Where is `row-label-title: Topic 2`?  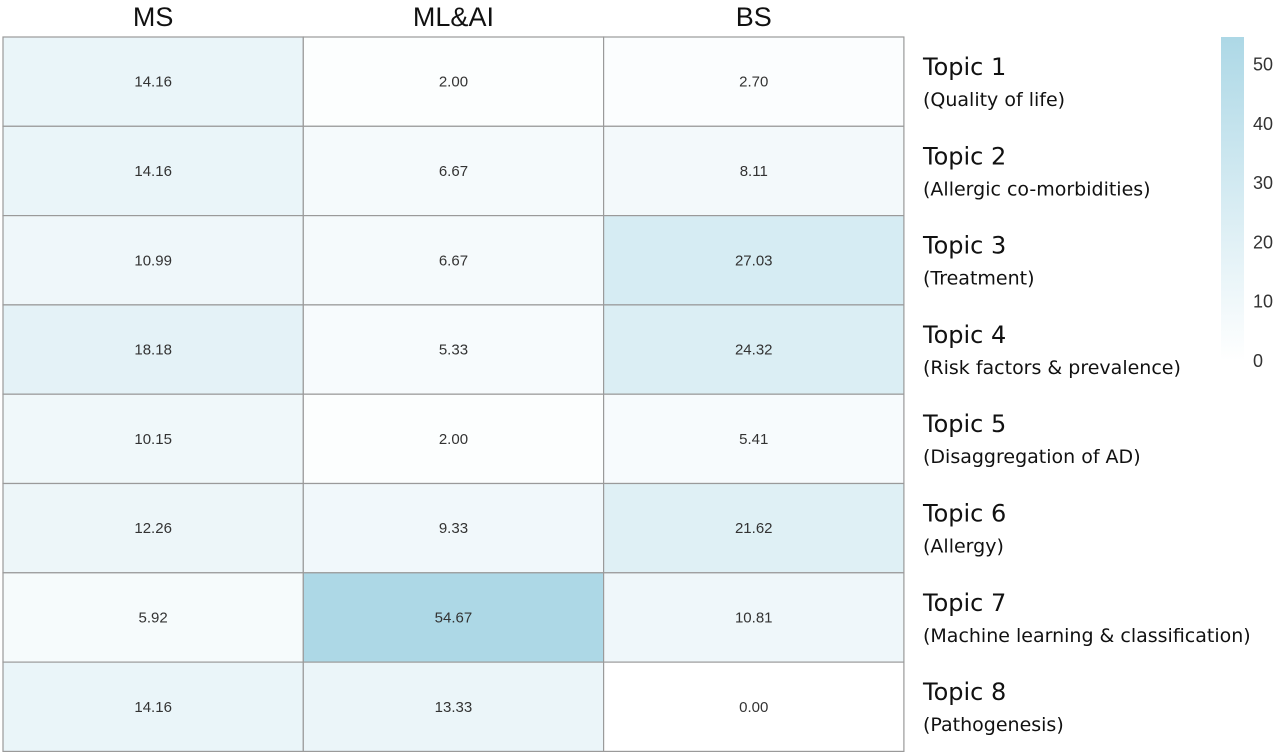
row-label-title: Topic 2 is located at coordinates (964, 156).